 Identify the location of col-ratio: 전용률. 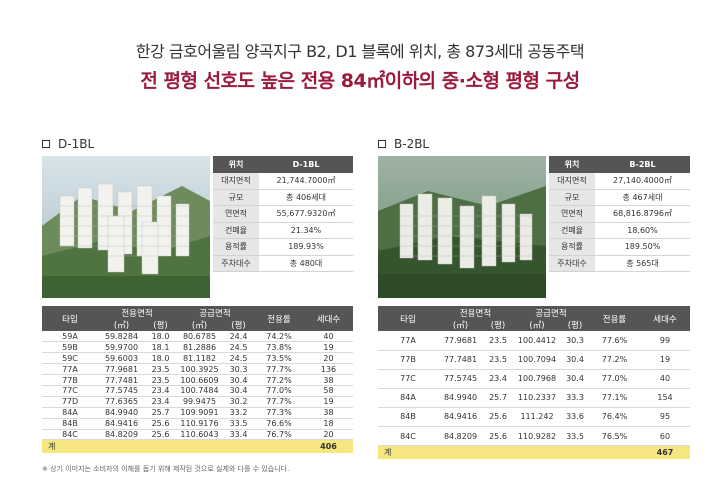
(614, 318).